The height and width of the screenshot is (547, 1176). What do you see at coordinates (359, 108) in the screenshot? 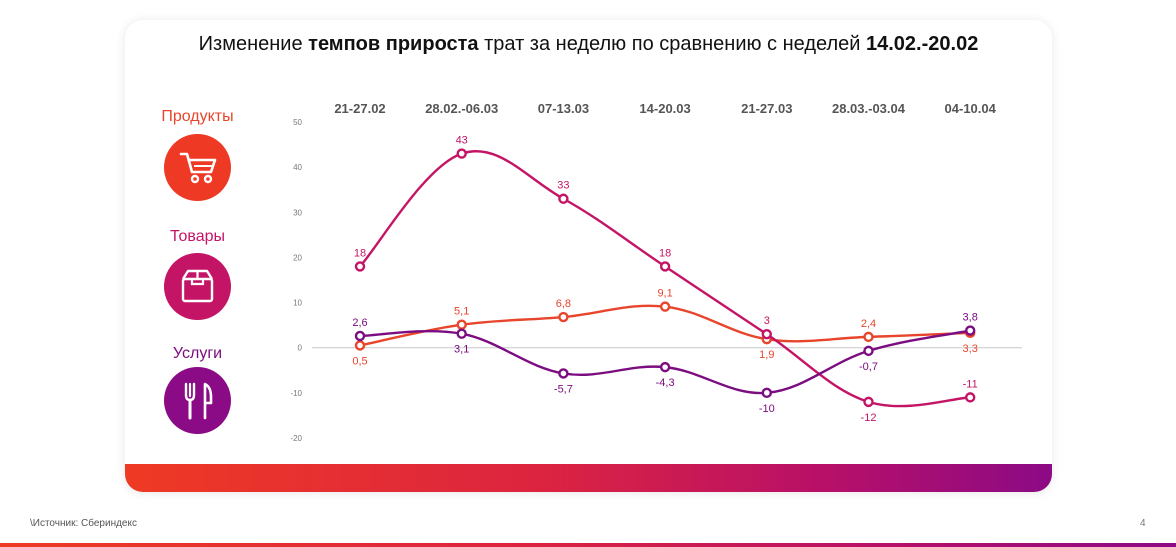
I see `x-tick-label: 21-27.02` at bounding box center [359, 108].